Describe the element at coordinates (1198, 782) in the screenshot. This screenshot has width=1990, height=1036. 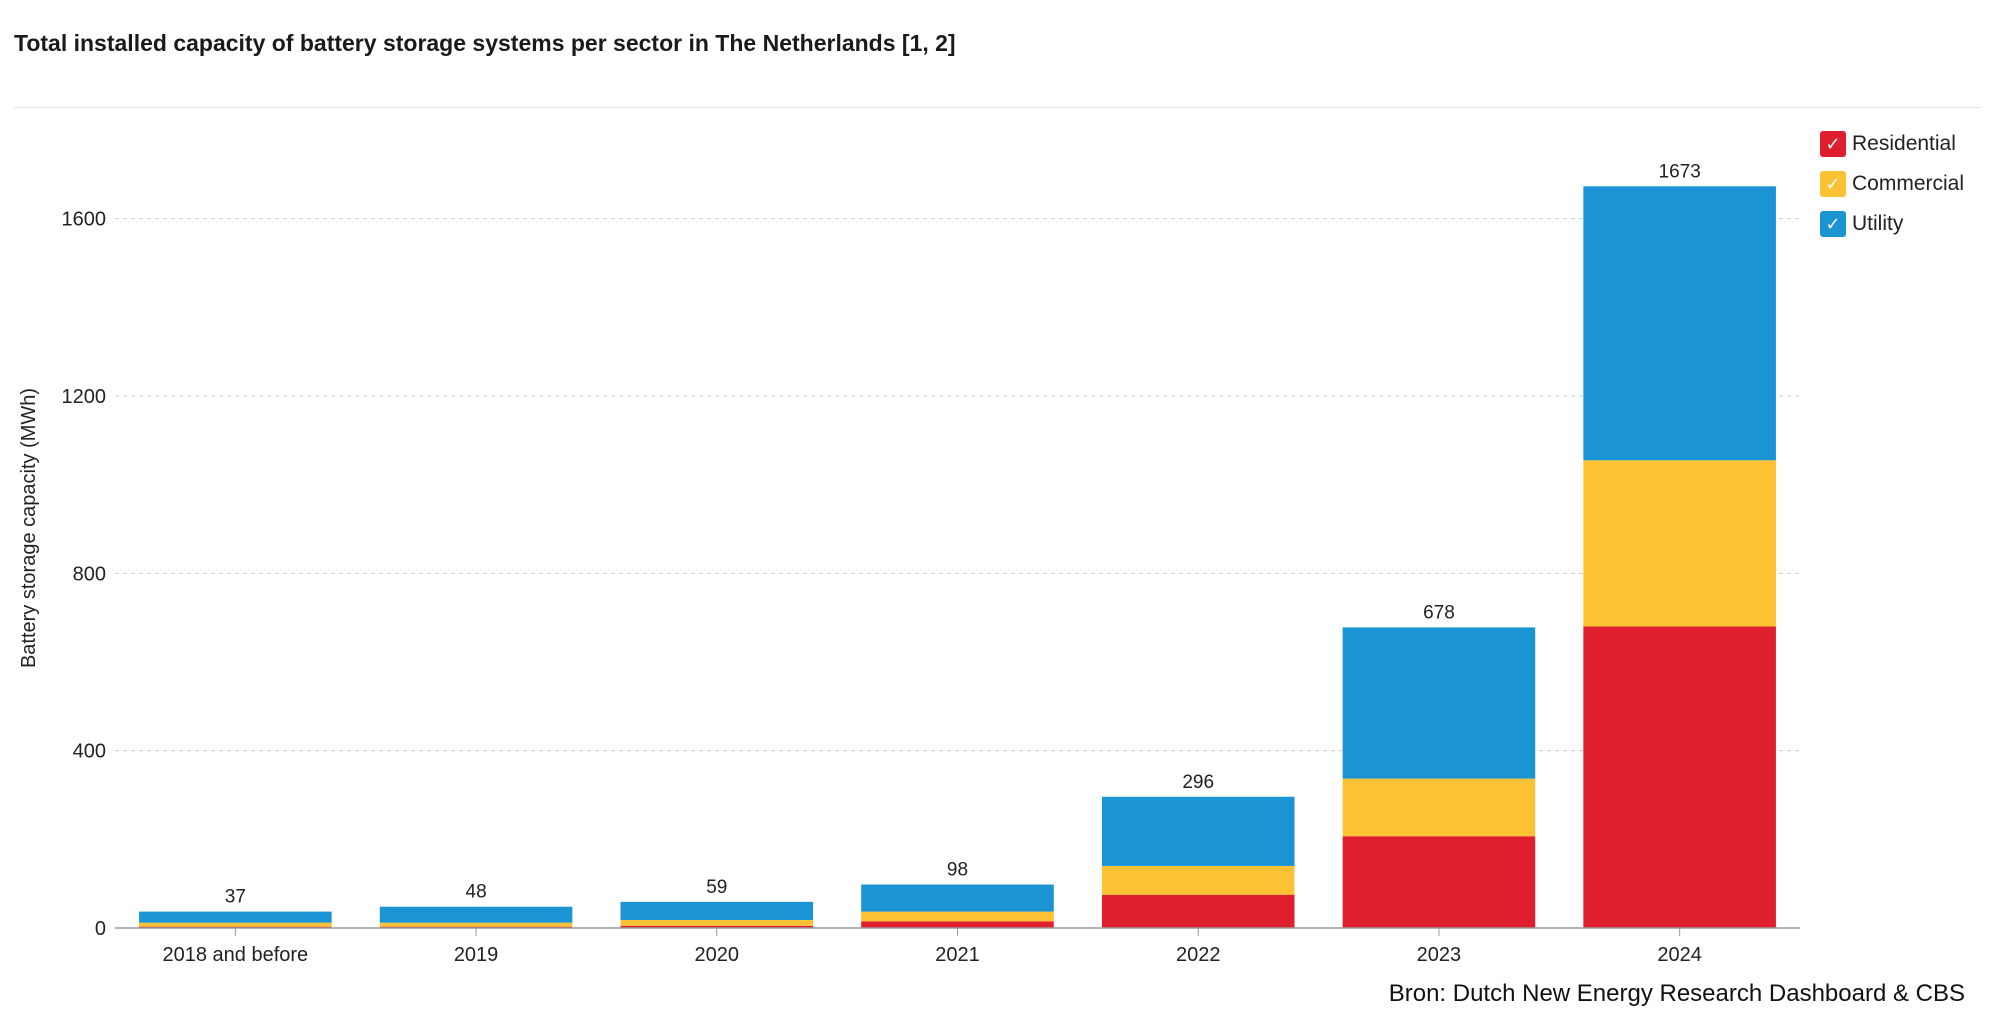
I see `total-label: 296` at that location.